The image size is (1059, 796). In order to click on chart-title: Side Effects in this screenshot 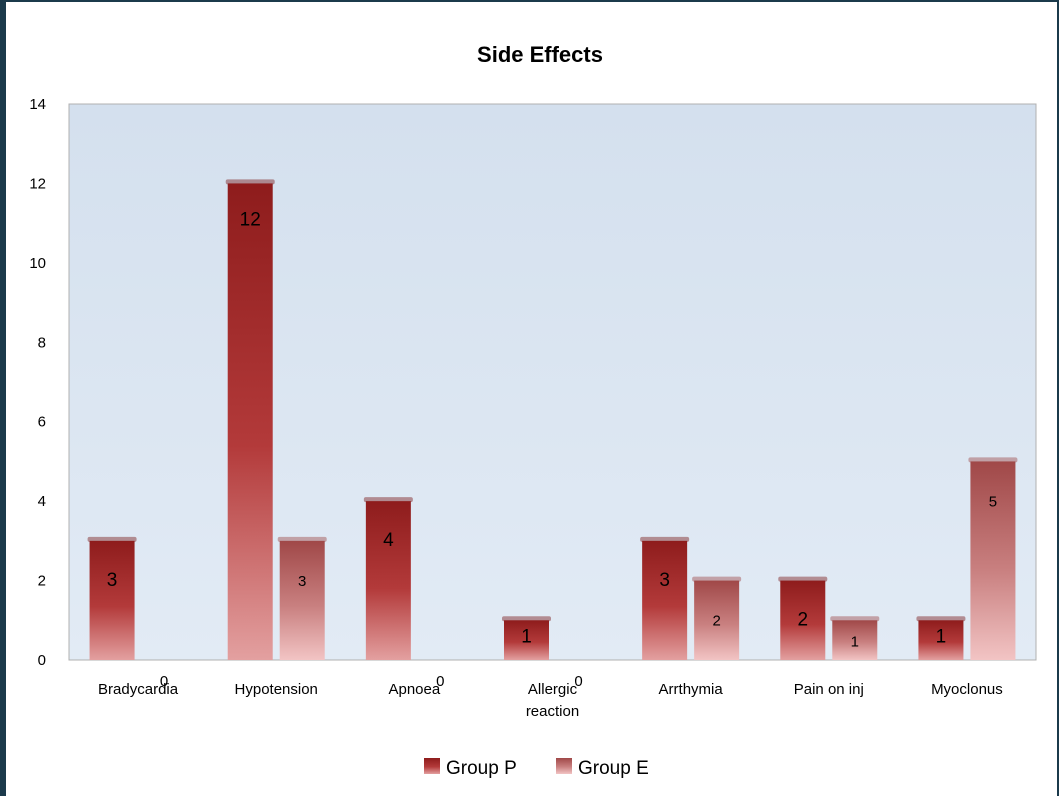, I will do `click(540, 54)`.